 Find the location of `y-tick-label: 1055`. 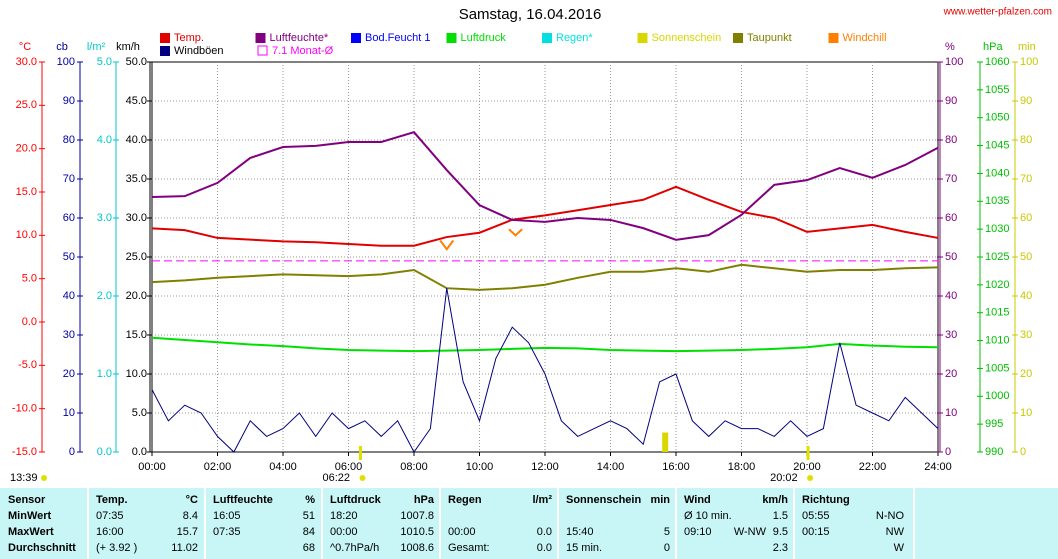

y-tick-label: 1055 is located at coordinates (997, 90).